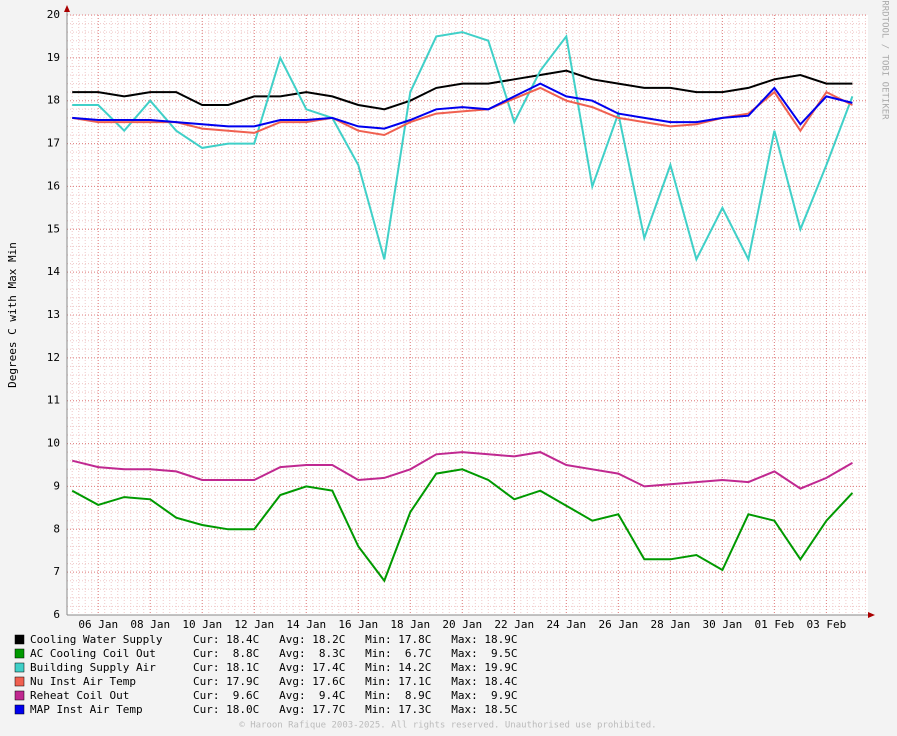 This screenshot has width=897, height=736. What do you see at coordinates (12, 315) in the screenshot?
I see `y-axis-label: Degrees C with Max Min` at bounding box center [12, 315].